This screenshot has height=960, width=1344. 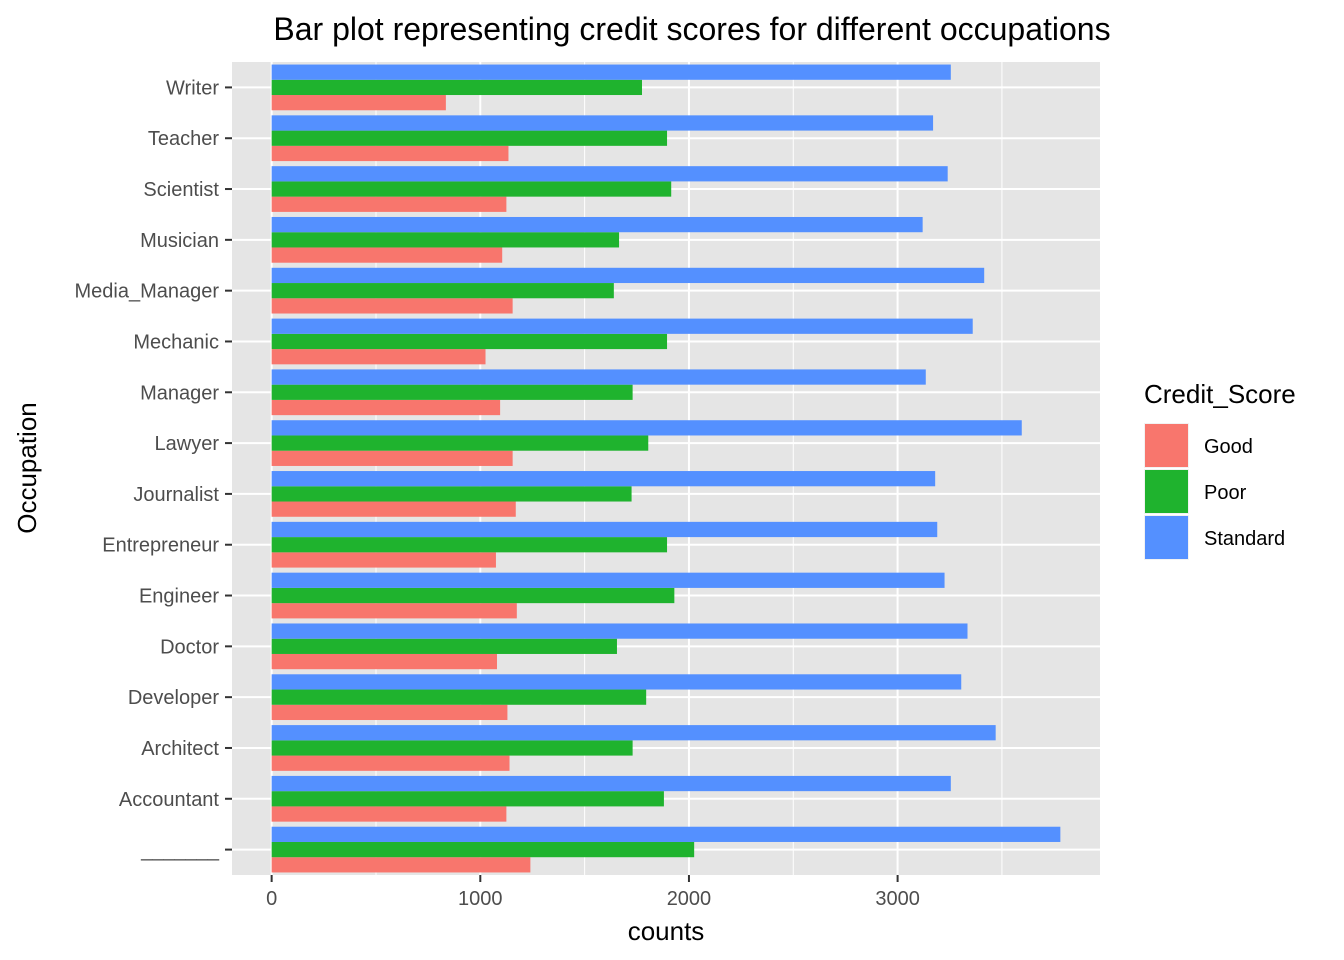 I want to click on bar-good-mechanic, so click(x=378, y=357).